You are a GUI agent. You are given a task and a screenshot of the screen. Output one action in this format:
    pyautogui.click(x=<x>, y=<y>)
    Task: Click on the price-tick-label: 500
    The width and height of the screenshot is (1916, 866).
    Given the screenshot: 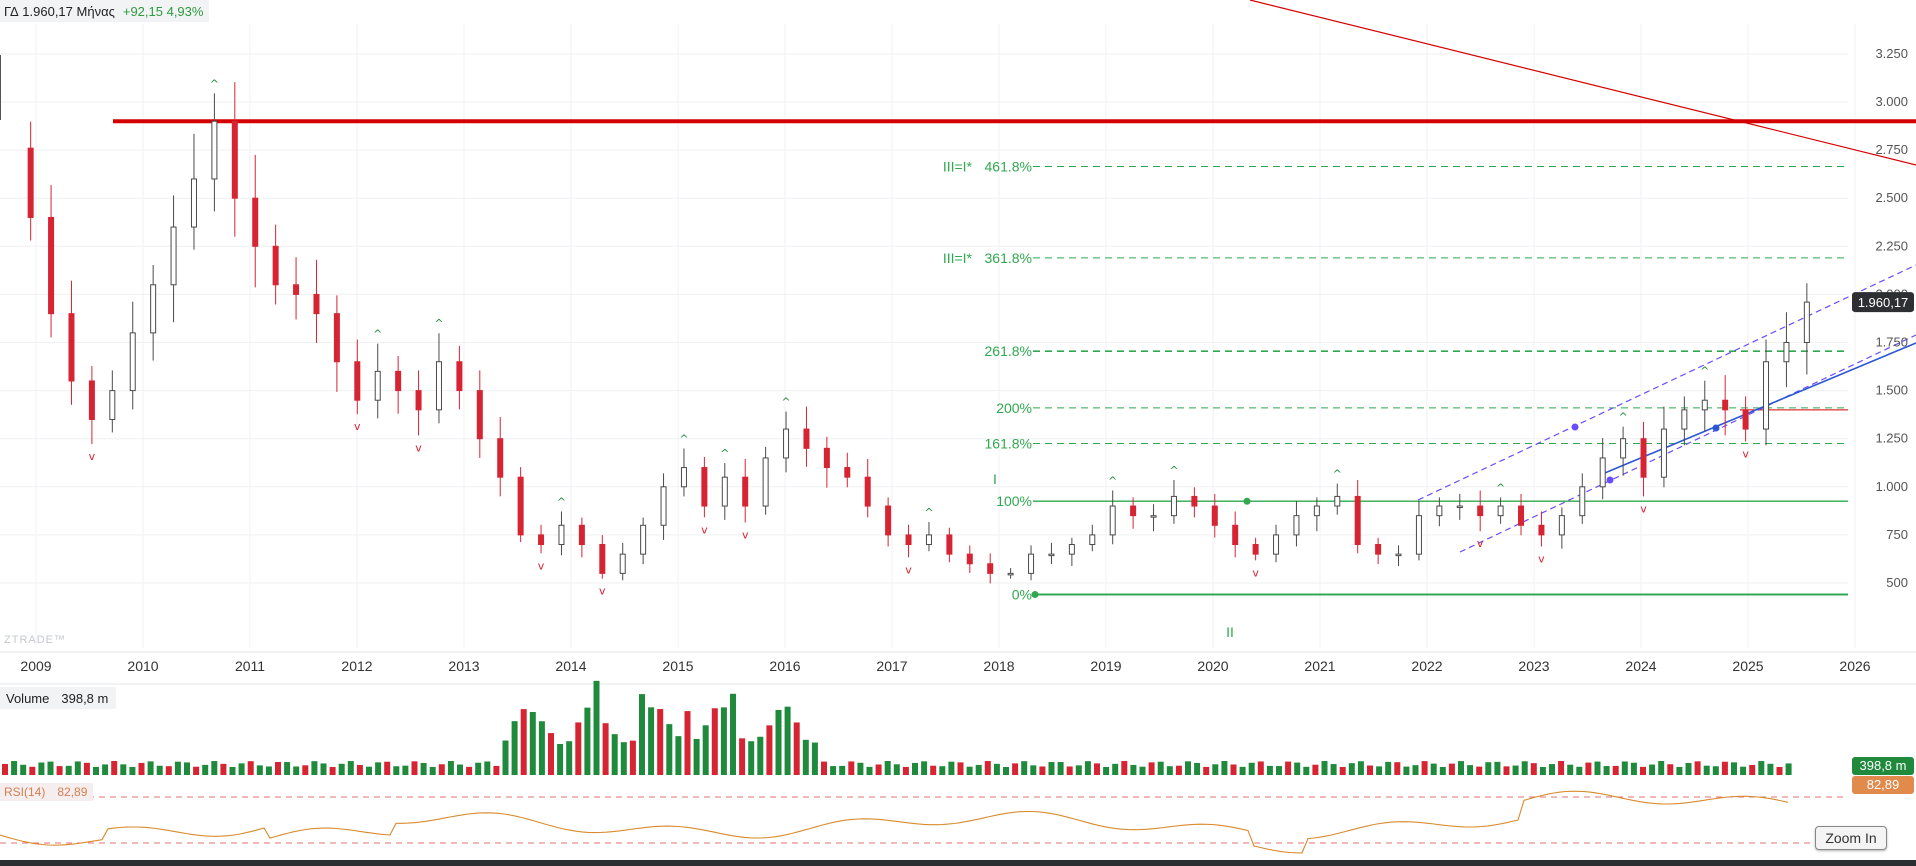 What is the action you would take?
    pyautogui.click(x=1897, y=582)
    